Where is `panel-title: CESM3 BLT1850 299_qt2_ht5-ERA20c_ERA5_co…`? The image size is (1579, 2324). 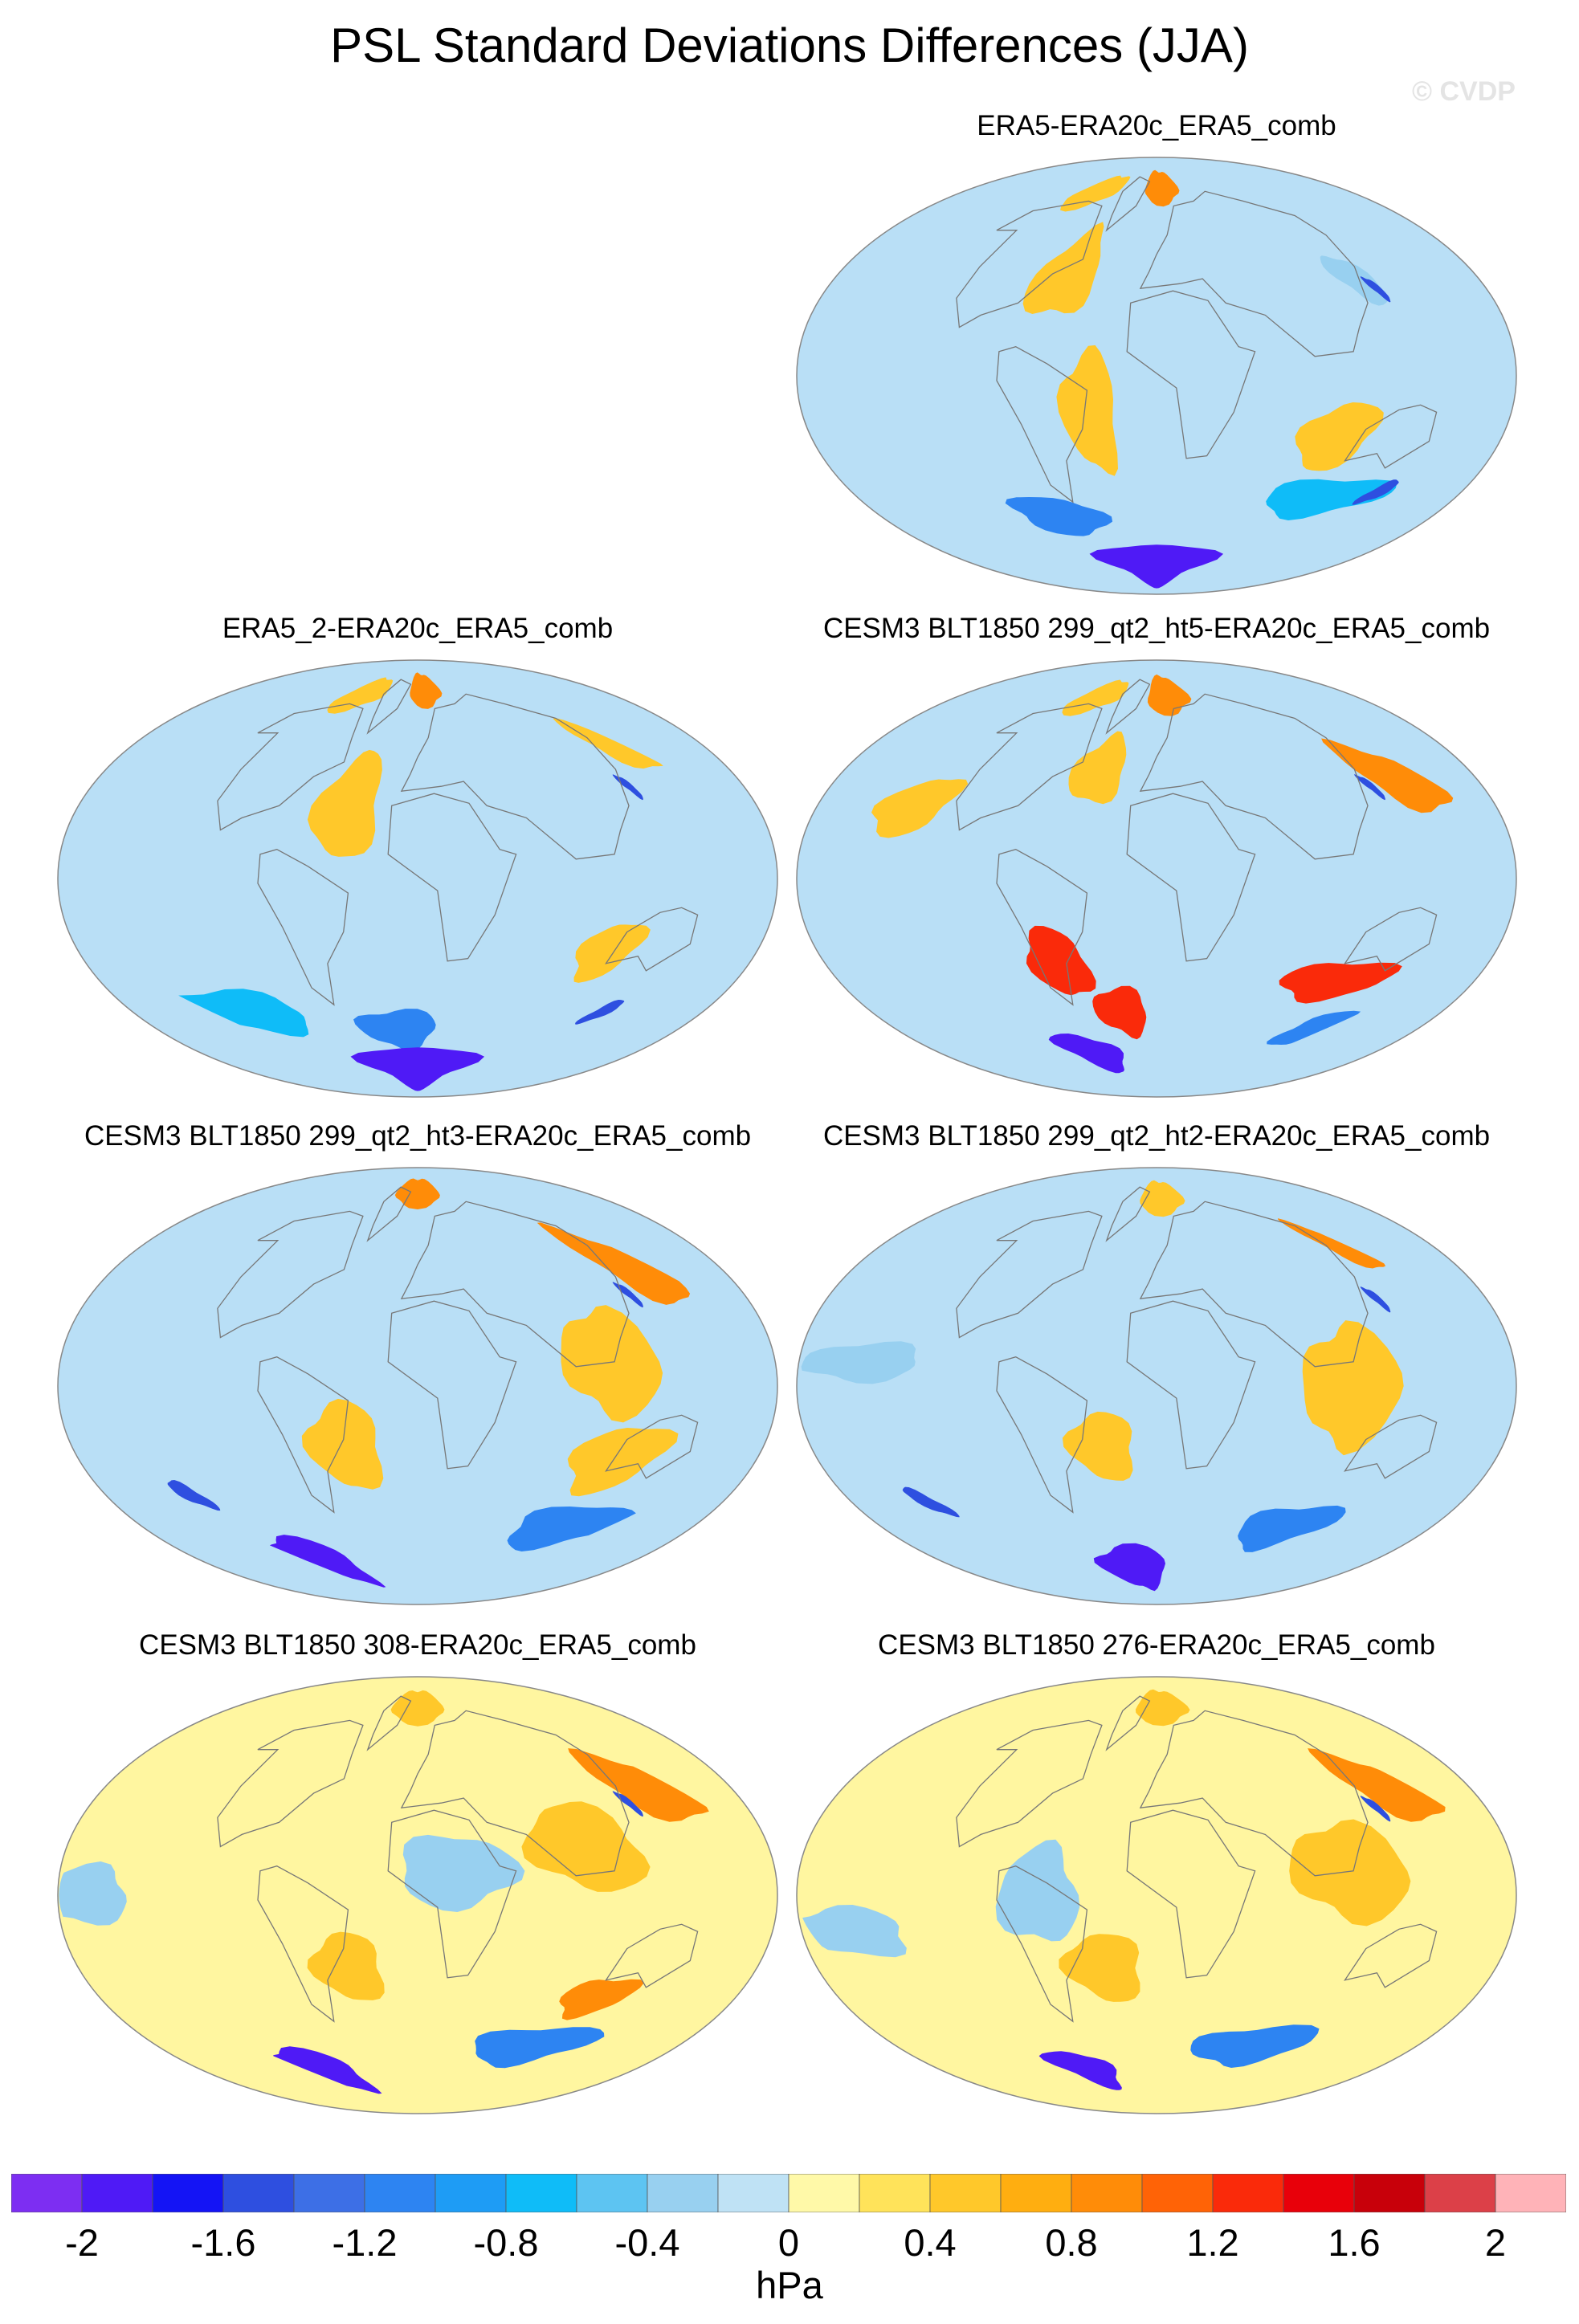
panel-title: CESM3 BLT1850 299_qt2_ht5-ERA20c_ERA5_co… is located at coordinates (1156, 629).